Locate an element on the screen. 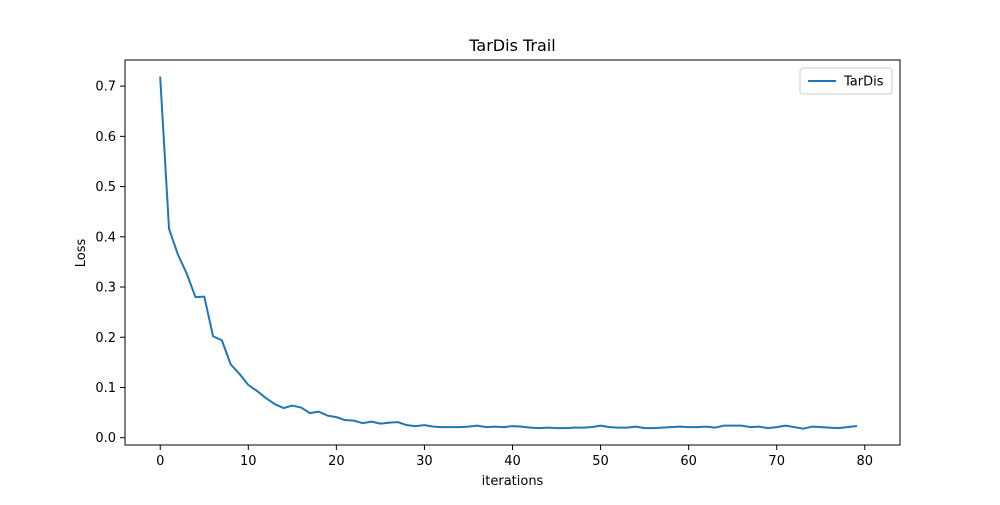 This screenshot has height=505, width=1000. x-tick-label: 50 is located at coordinates (600, 461).